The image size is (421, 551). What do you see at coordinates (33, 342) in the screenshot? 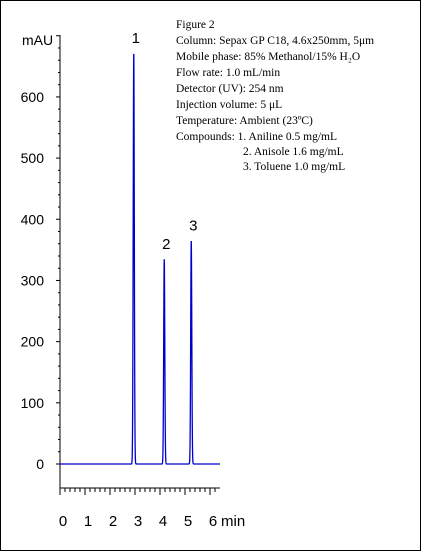
I see `y-tick-label: 200` at bounding box center [33, 342].